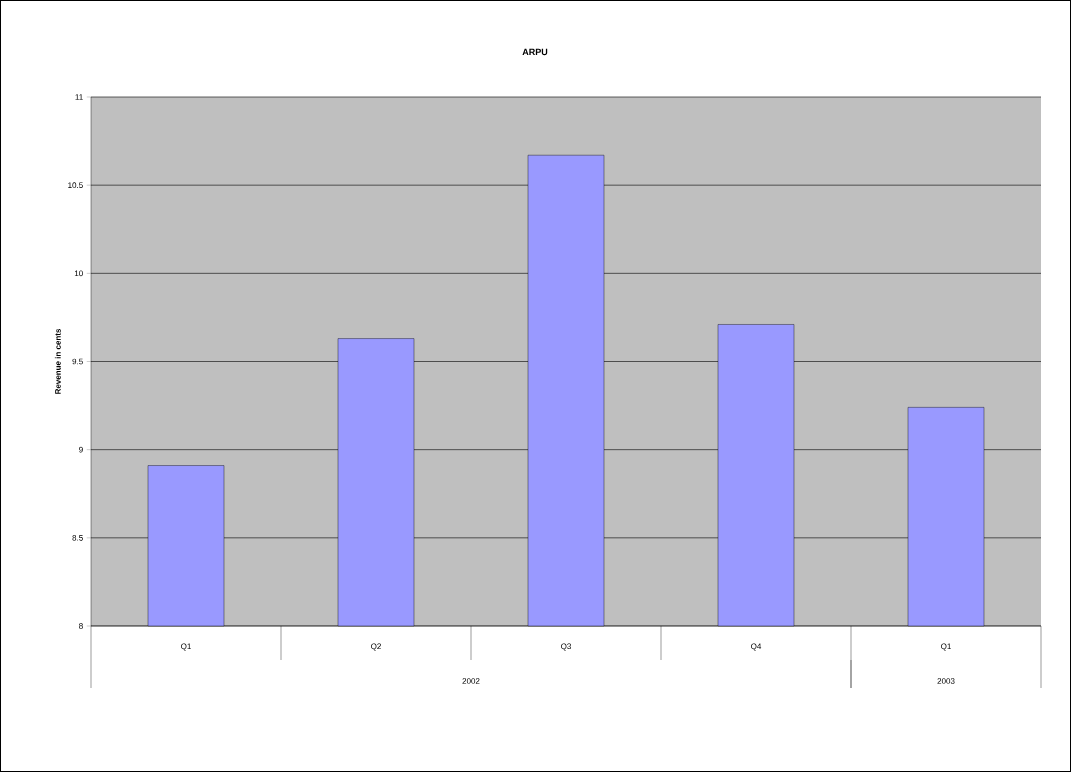 This screenshot has width=1071, height=772. What do you see at coordinates (946, 681) in the screenshot?
I see `text: 2003` at bounding box center [946, 681].